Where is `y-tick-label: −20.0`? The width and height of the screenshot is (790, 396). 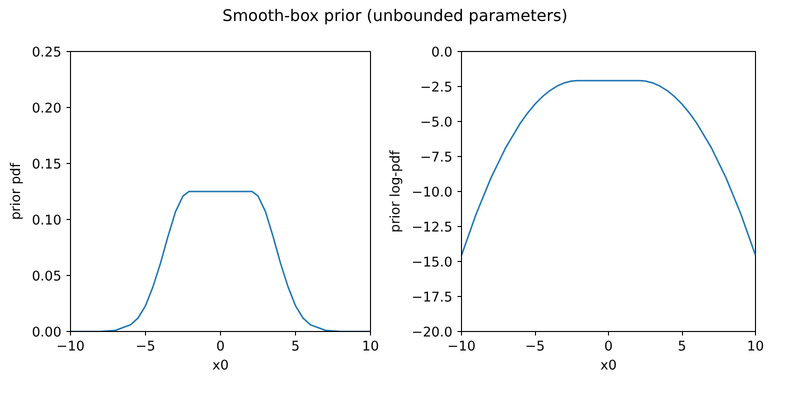 y-tick-label: −20.0 is located at coordinates (432, 333).